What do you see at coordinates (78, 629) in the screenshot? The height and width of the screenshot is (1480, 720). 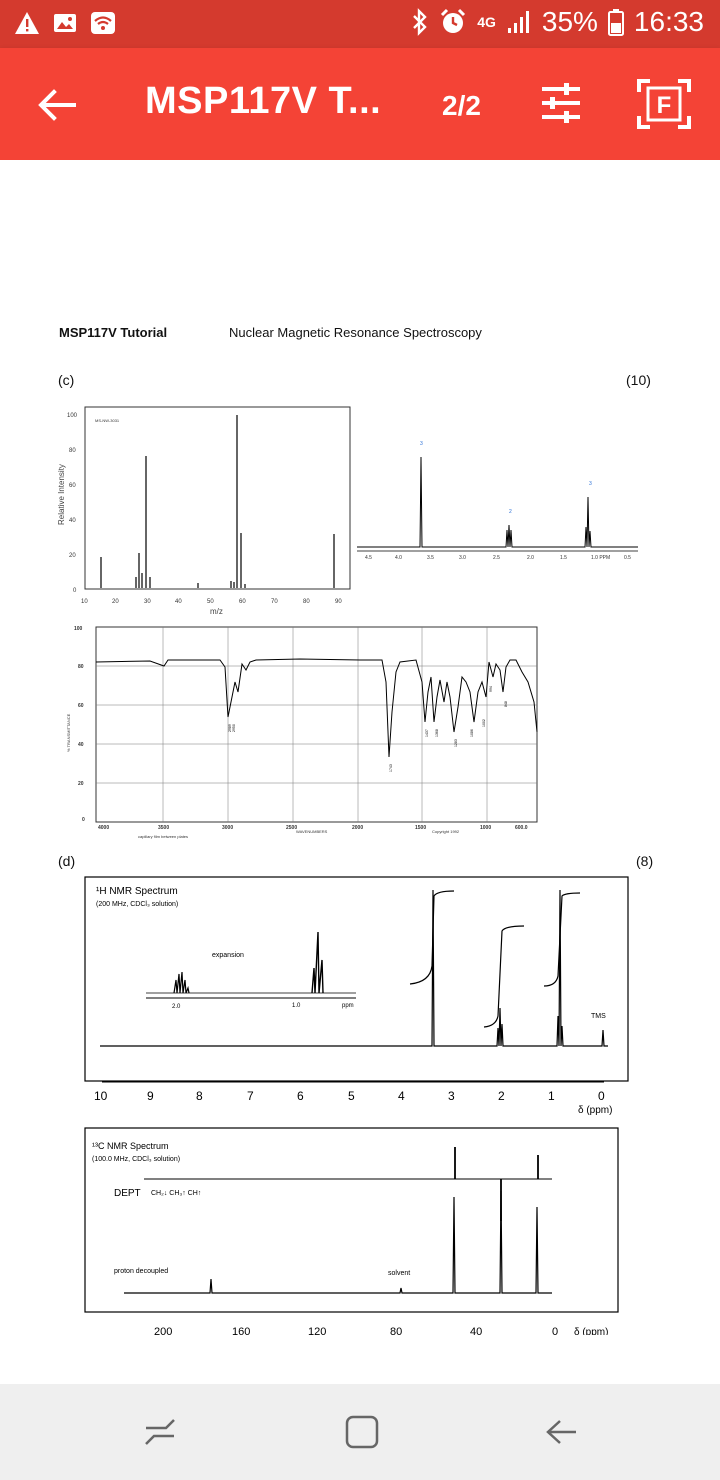 I see `ir-ytick: 100` at bounding box center [78, 629].